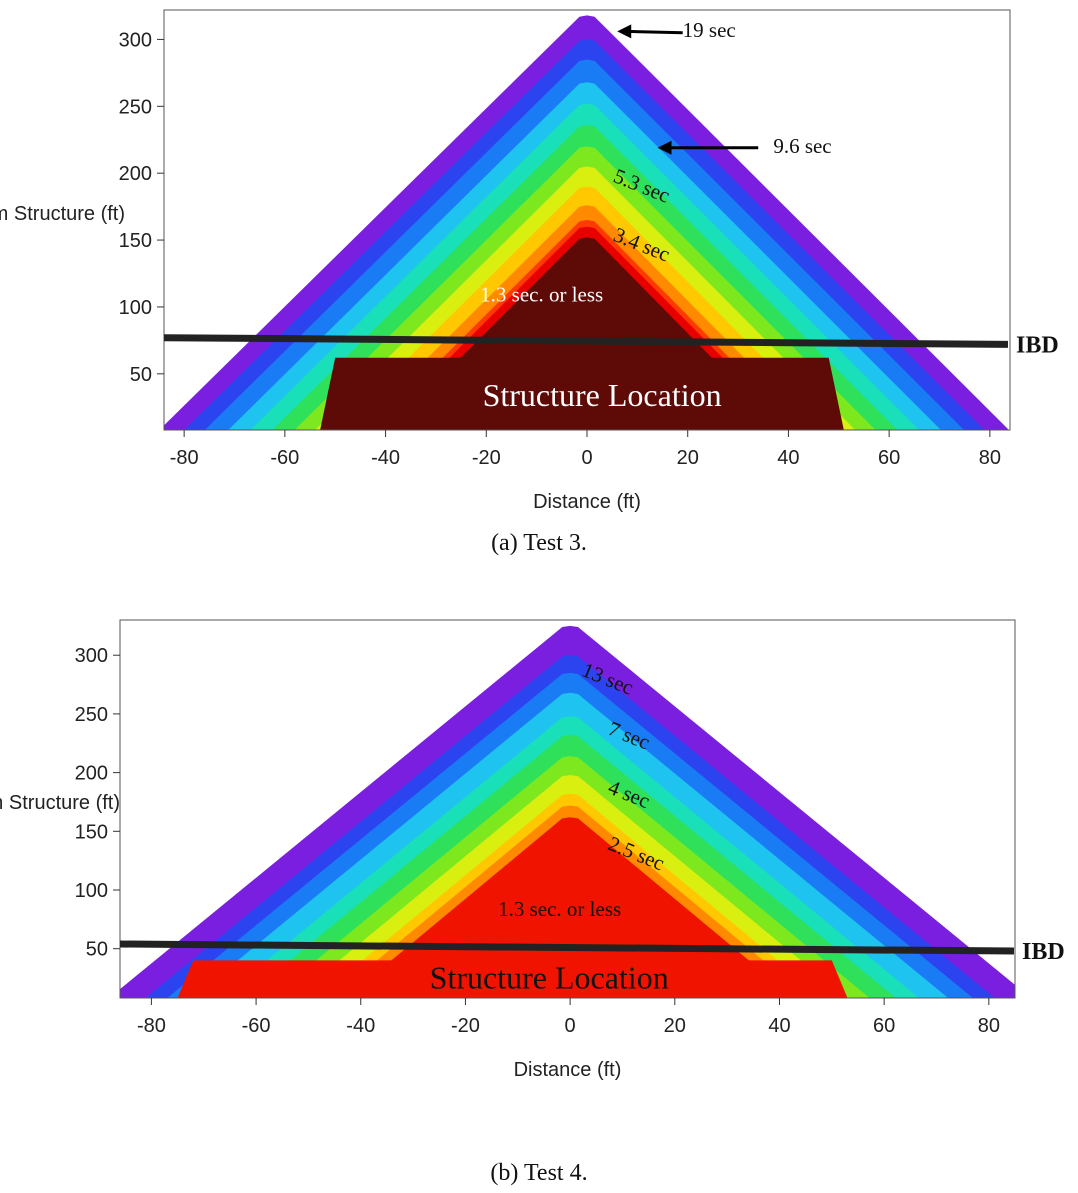 The height and width of the screenshot is (1193, 1078). Describe the element at coordinates (60, 803) in the screenshot. I see `y-axis-label: Distance from Structure (ft)` at that location.